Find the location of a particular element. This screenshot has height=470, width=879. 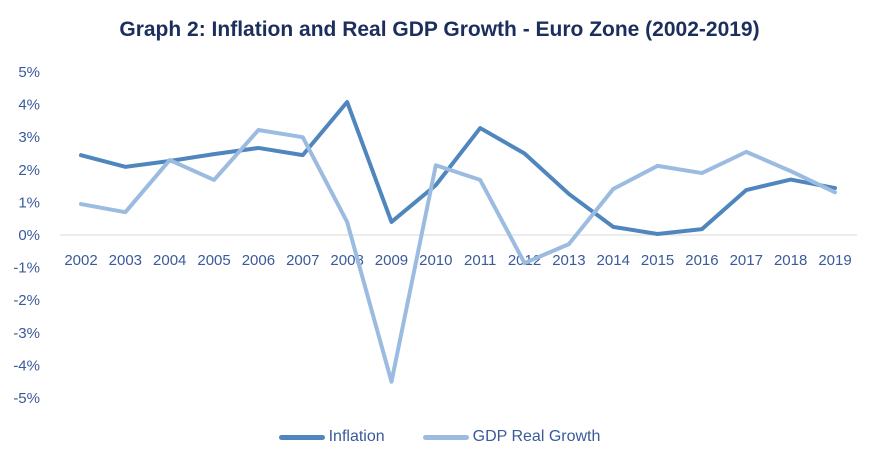

legend-label-inflation: Inflation is located at coordinates (356, 436).